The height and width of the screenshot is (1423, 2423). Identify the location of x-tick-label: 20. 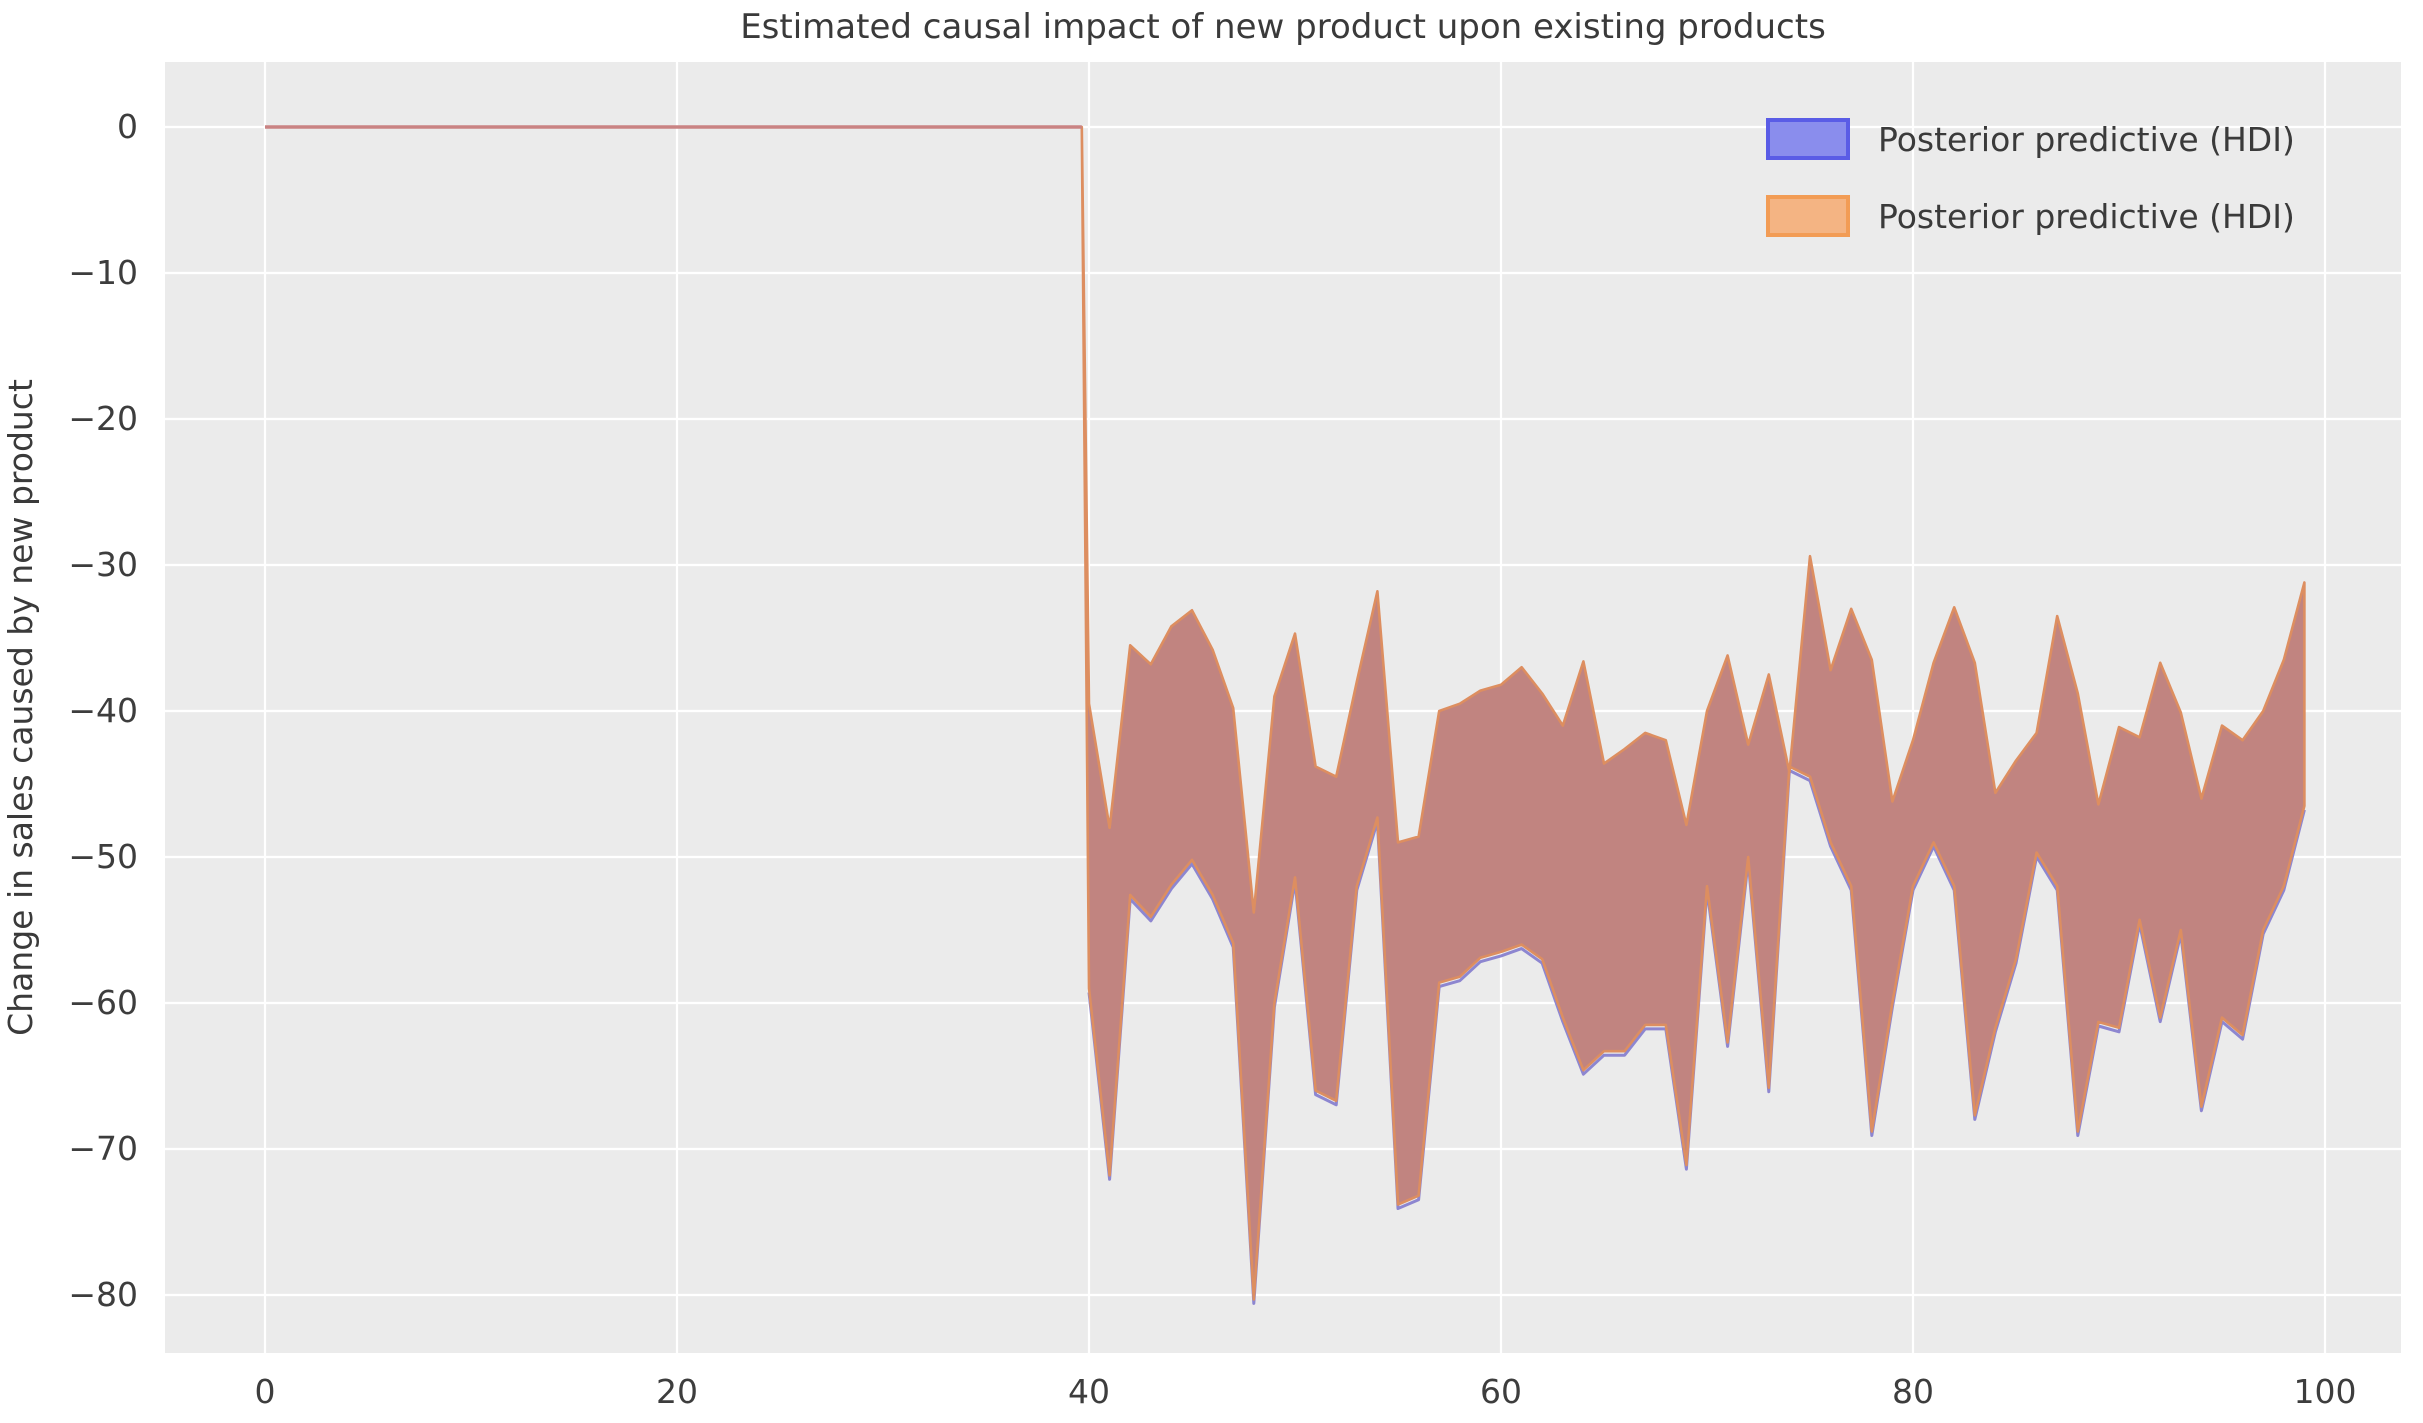
(677, 1391).